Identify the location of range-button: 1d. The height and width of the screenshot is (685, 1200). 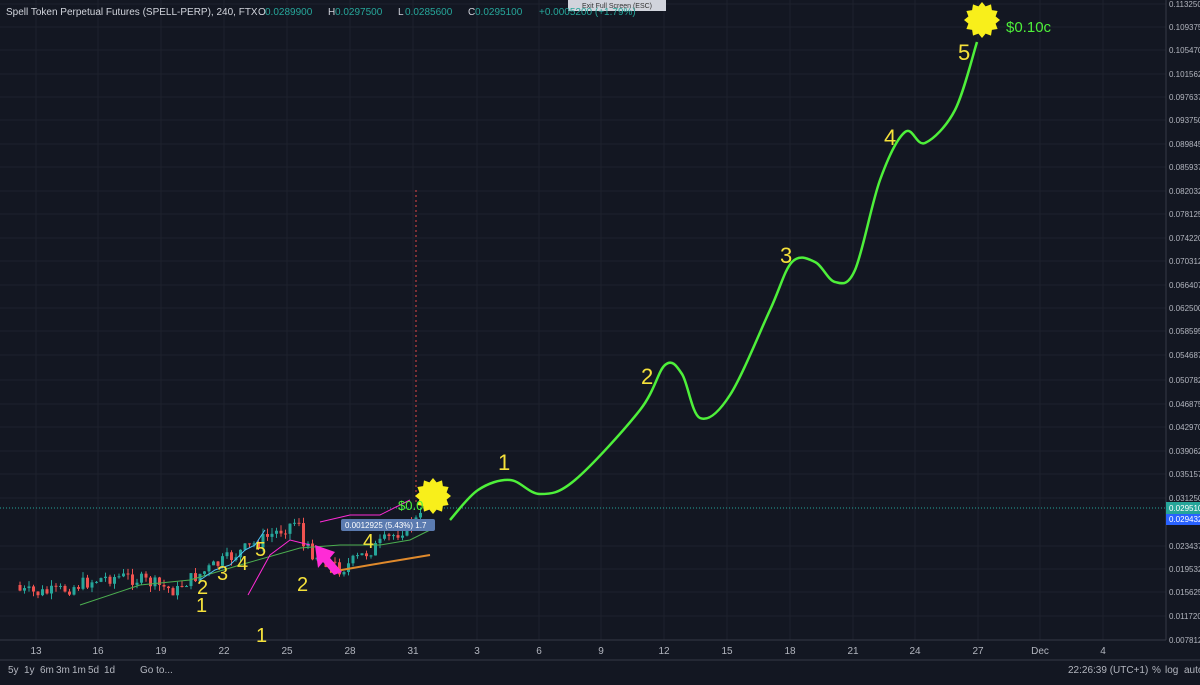
(109, 670).